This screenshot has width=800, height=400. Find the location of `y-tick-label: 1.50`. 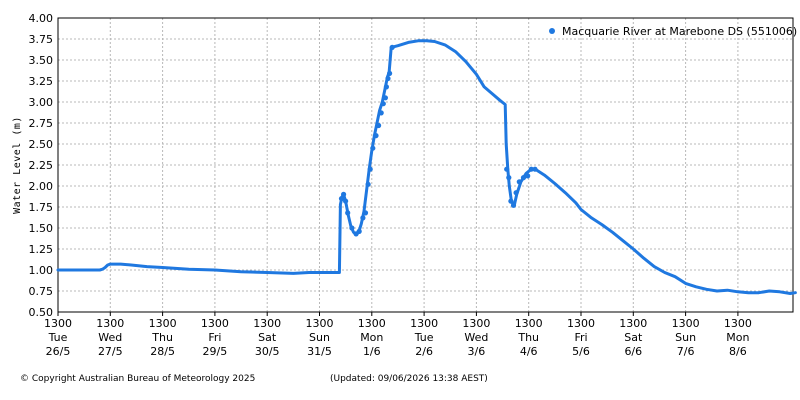

y-tick-label: 1.50 is located at coordinates (41, 228).